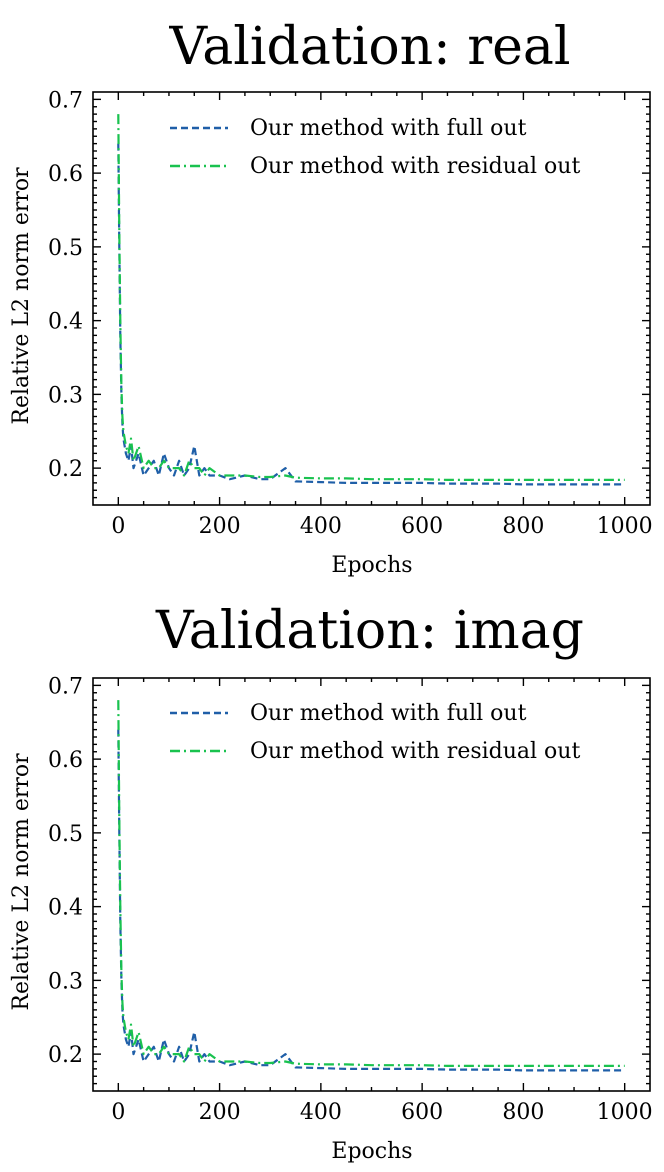  I want to click on chart-title: Validation: imag, so click(369, 631).